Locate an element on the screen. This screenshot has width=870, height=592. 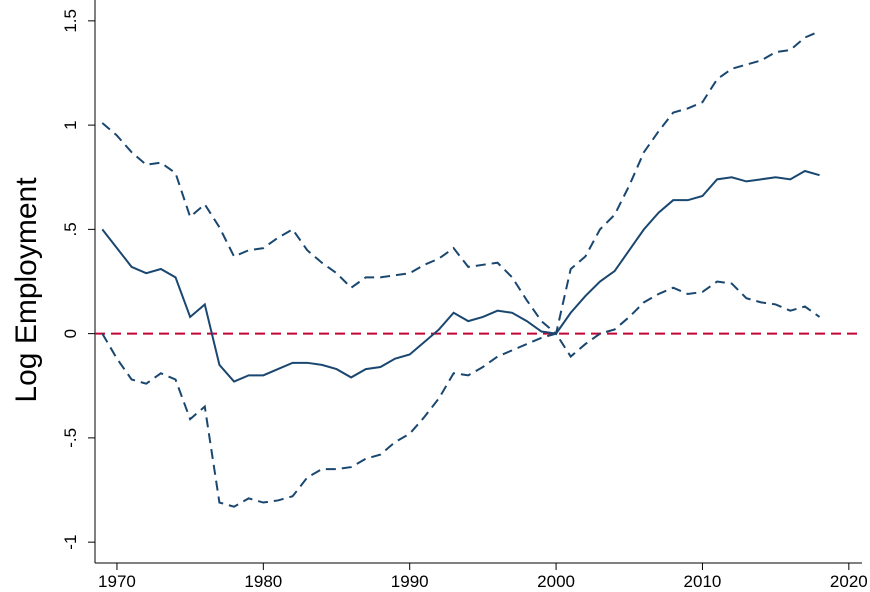
y-tick-label: 0 is located at coordinates (70, 333).